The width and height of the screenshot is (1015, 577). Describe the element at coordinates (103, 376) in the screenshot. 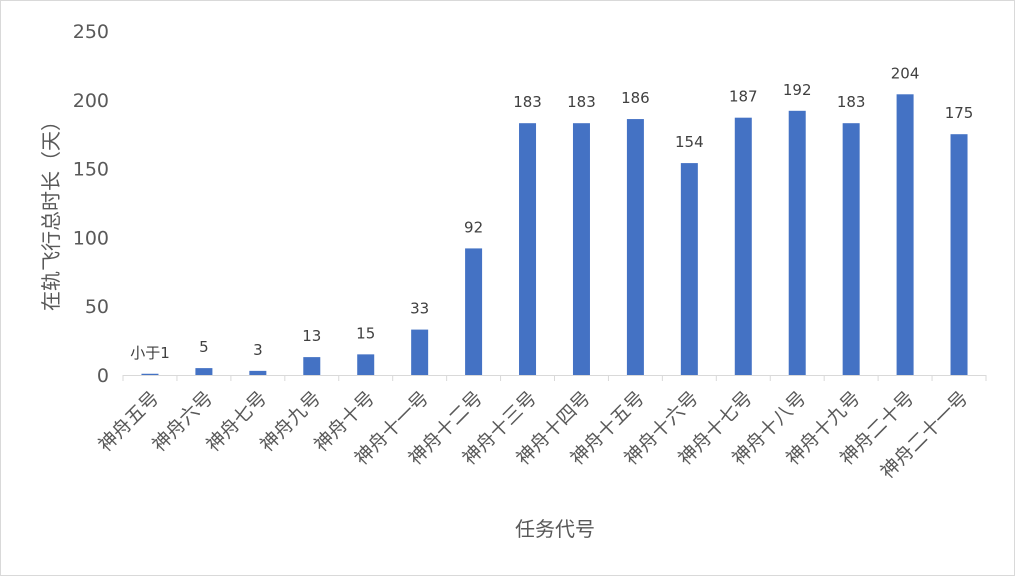

I see `y-tick-label: 0` at that location.